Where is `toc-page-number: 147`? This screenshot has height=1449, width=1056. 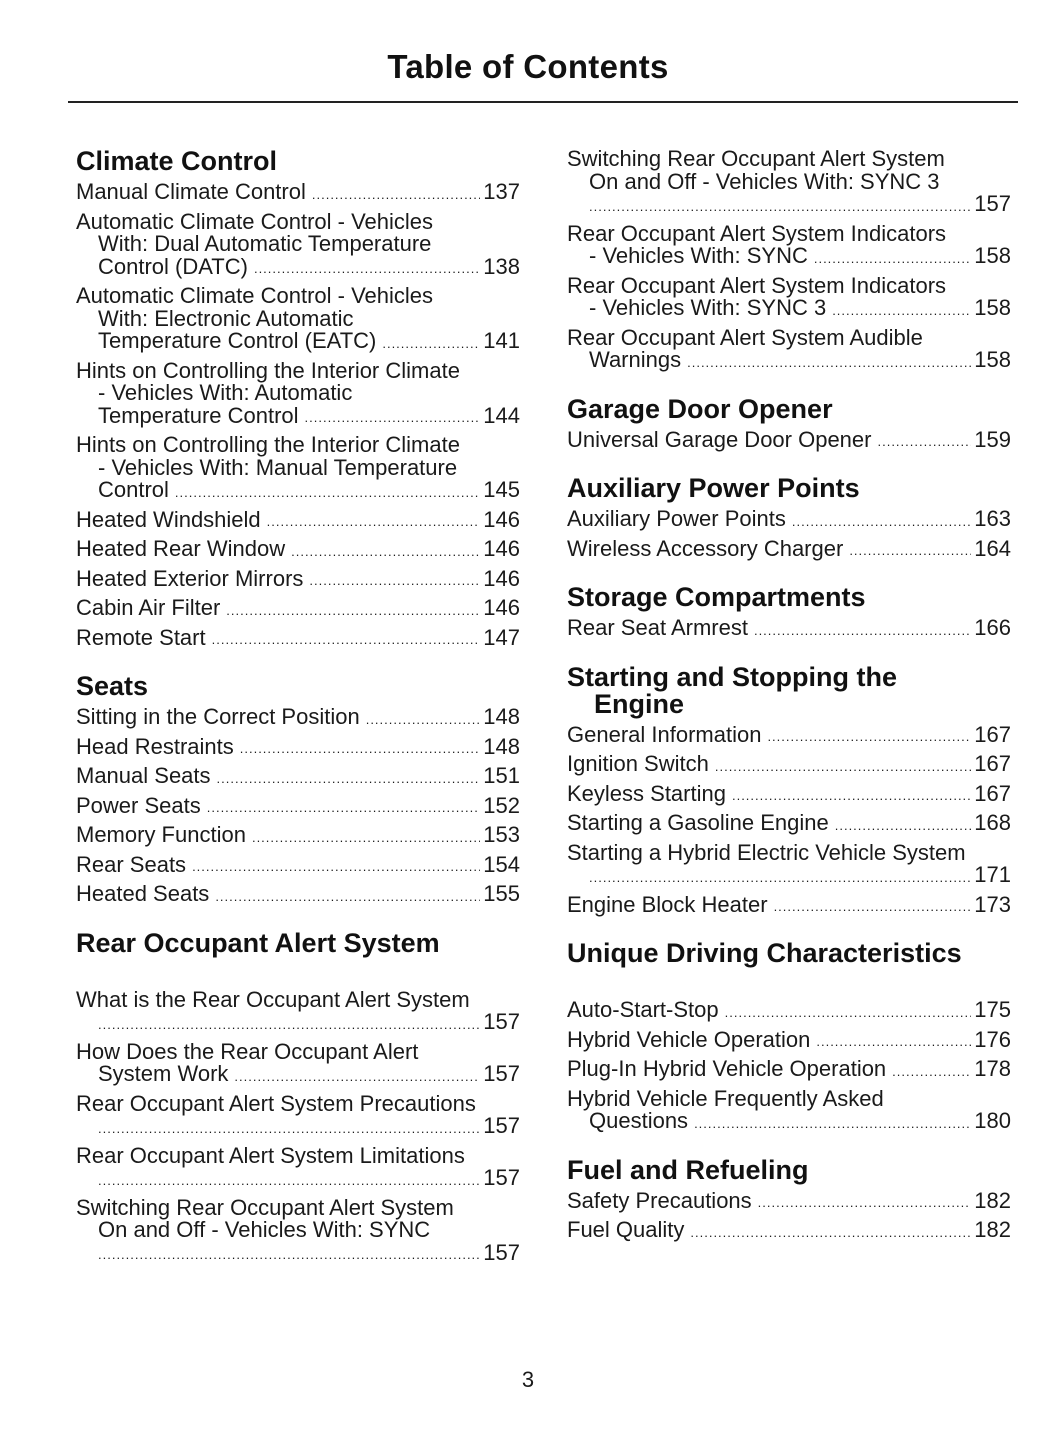
toc-page-number: 147 is located at coordinates (501, 637).